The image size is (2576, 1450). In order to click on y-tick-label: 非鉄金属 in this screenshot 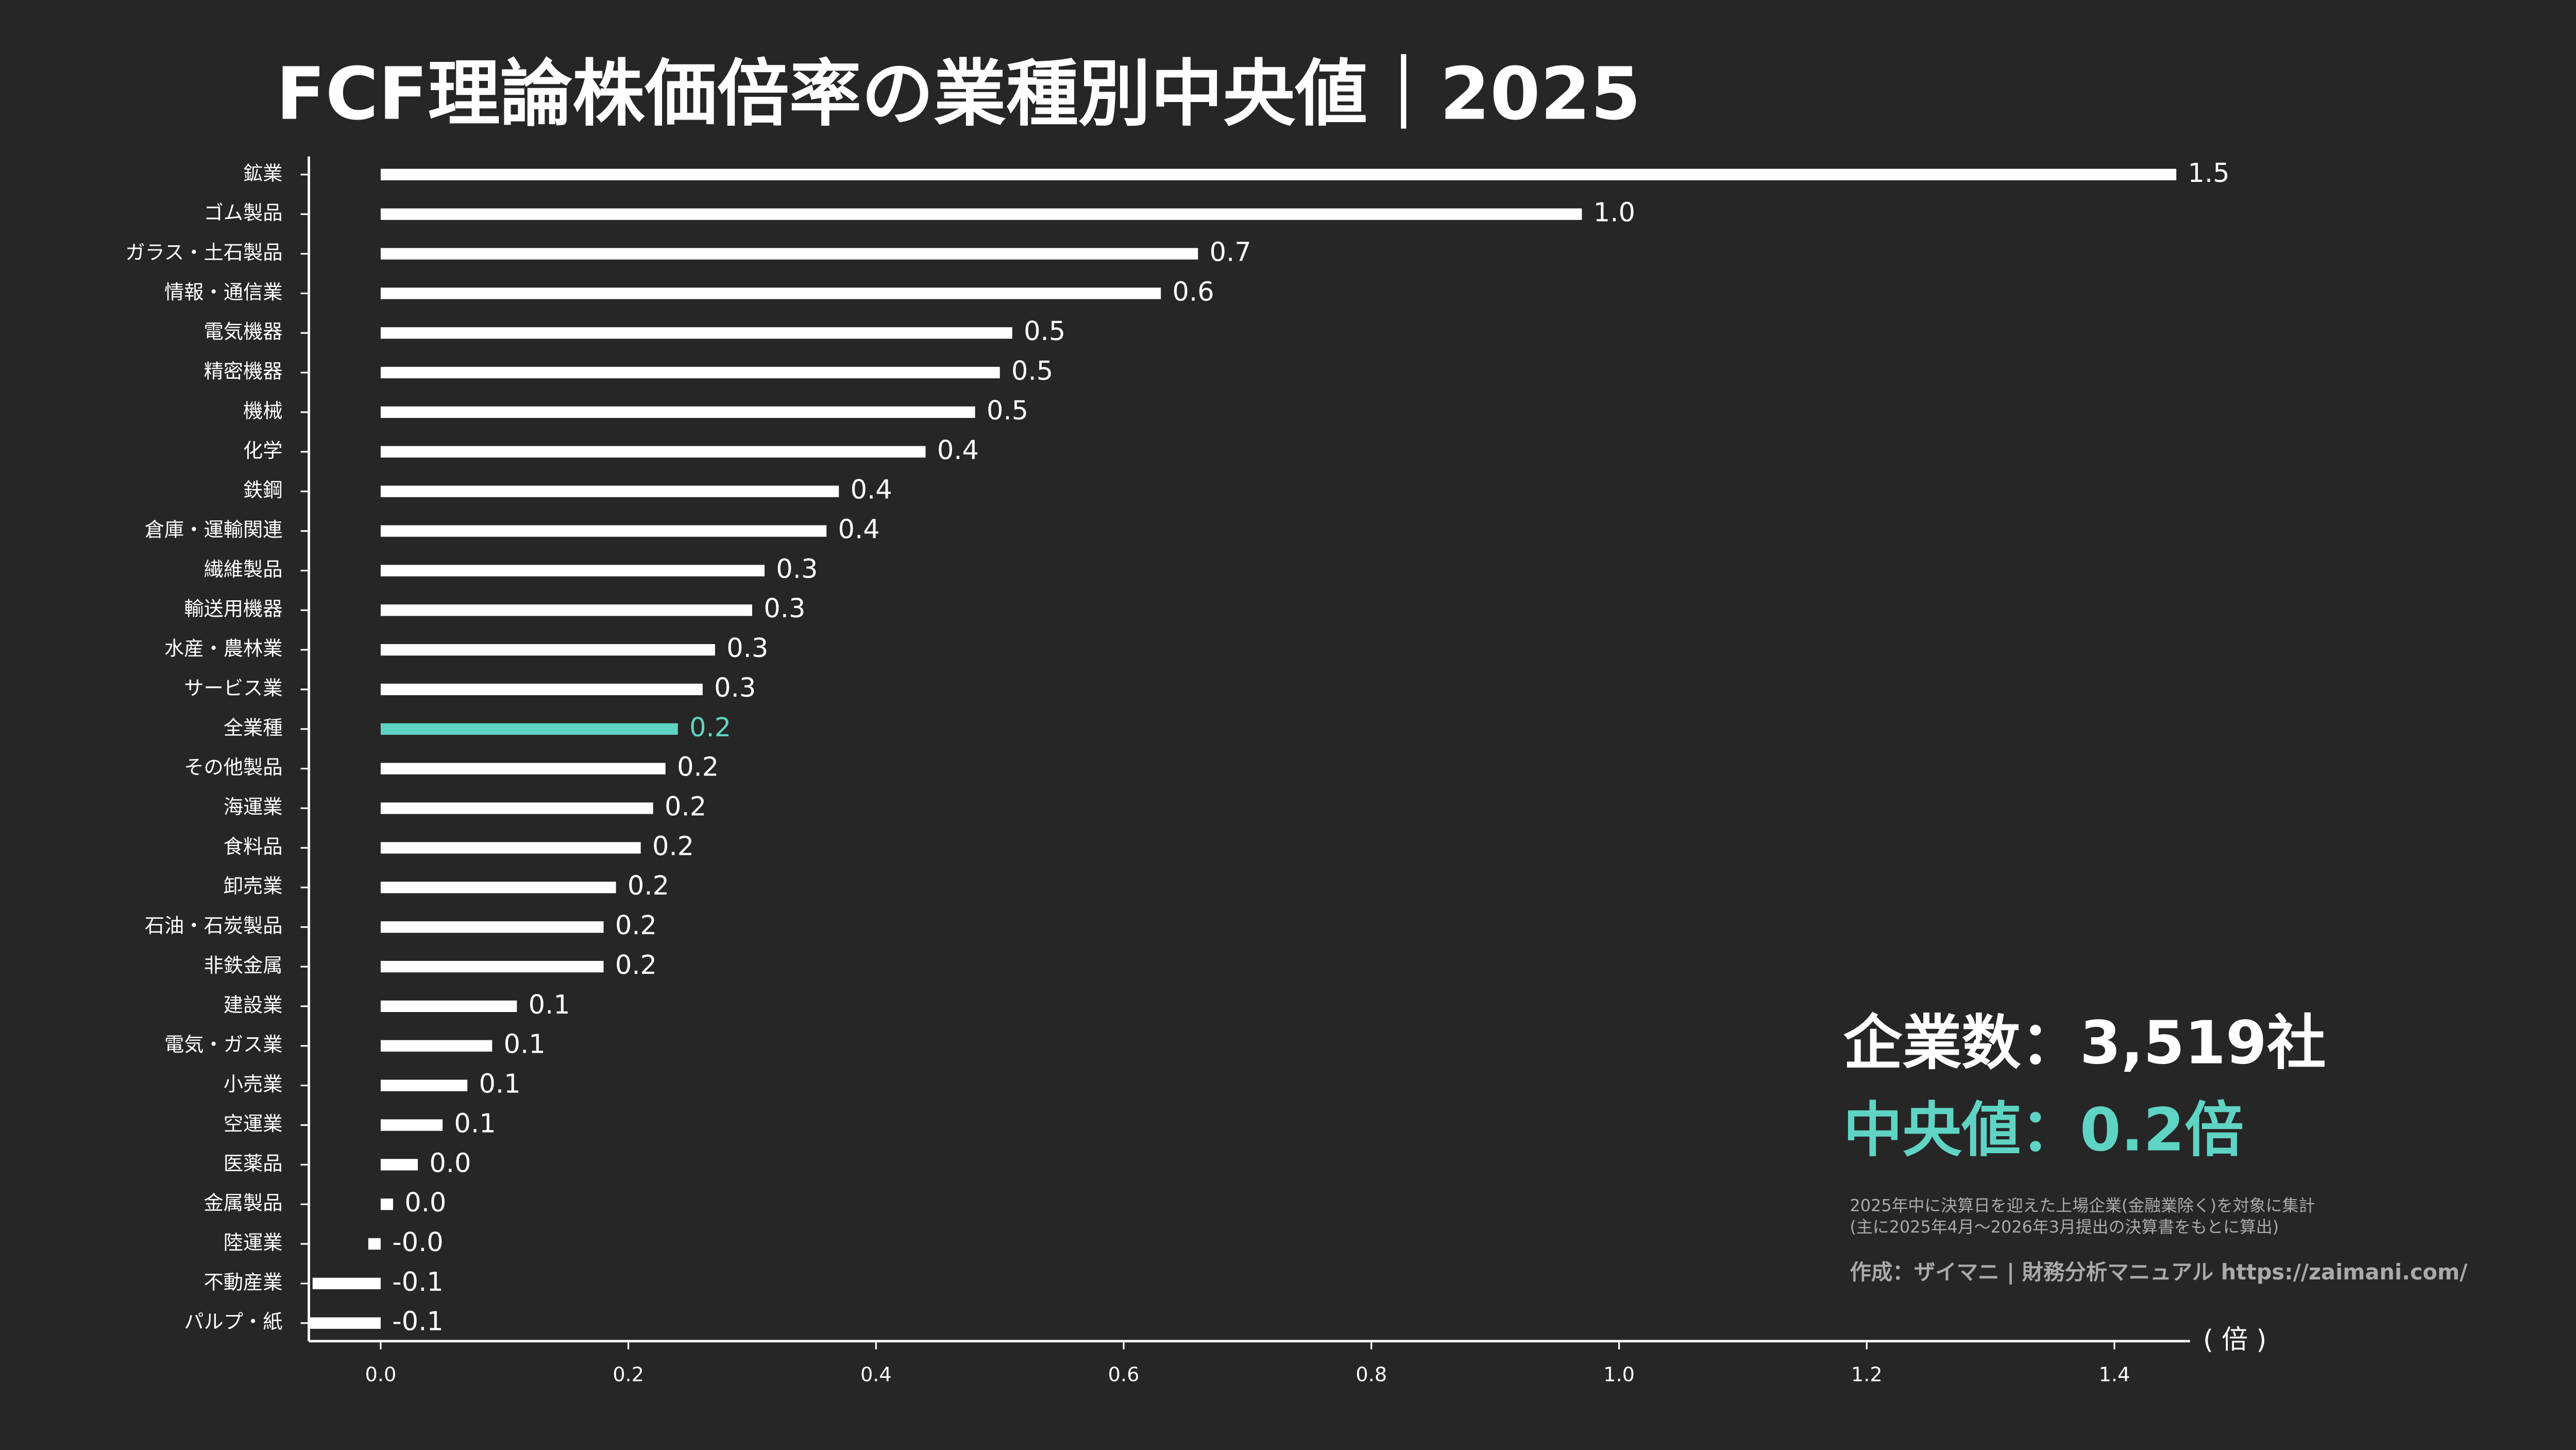, I will do `click(243, 965)`.